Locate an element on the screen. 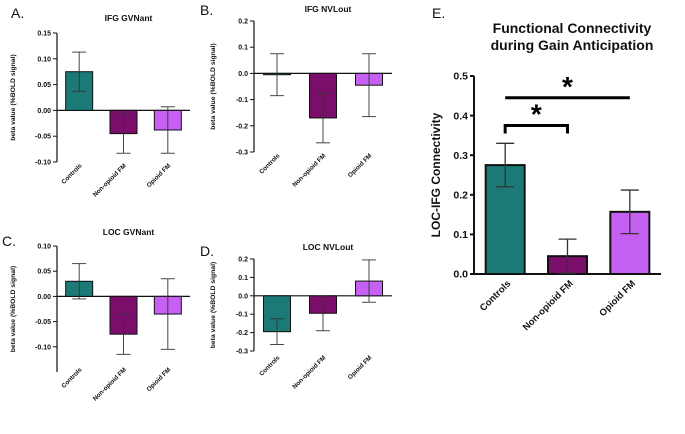 The height and width of the screenshot is (434, 685). chart-title: IFG GVNant is located at coordinates (129, 18).